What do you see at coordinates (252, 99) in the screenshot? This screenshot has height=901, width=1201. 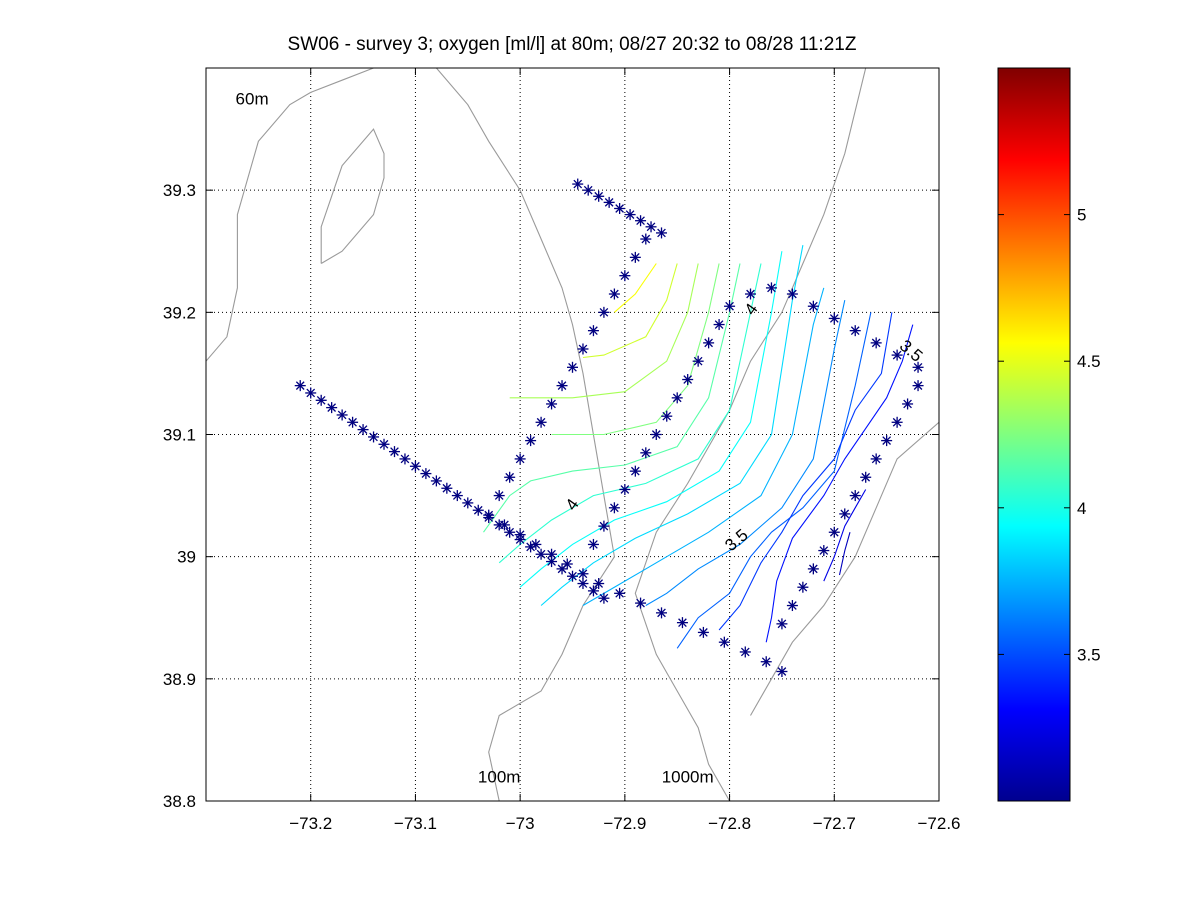 I see `isobath-label: 60m` at bounding box center [252, 99].